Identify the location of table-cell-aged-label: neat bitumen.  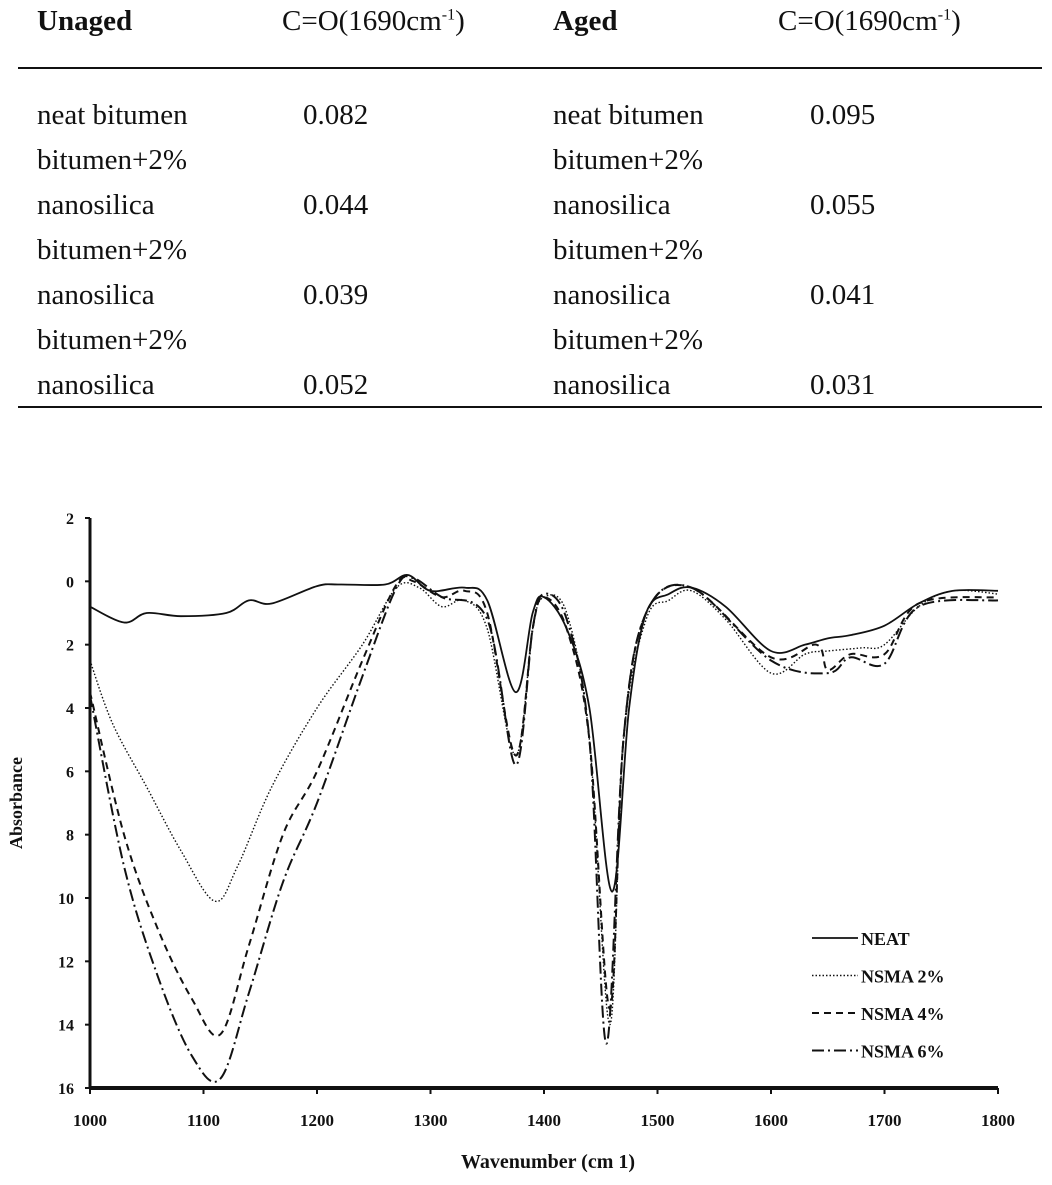
(628, 115).